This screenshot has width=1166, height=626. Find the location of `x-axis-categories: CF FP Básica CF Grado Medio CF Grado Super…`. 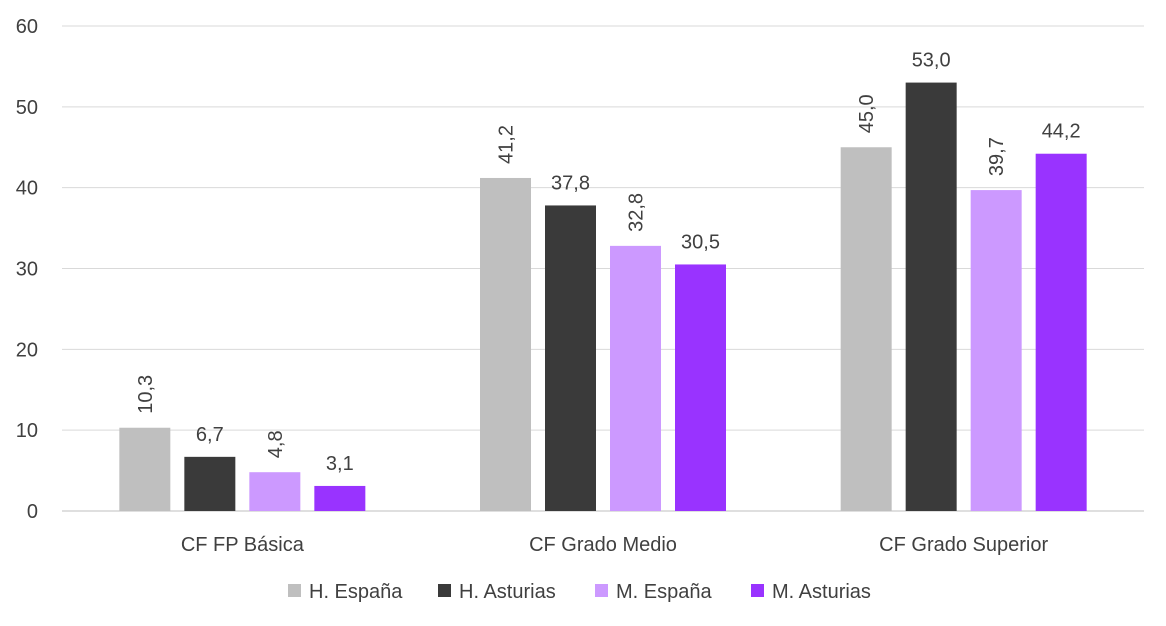

x-axis-categories: CF FP Básica CF Grado Medio CF Grado Super… is located at coordinates (615, 545).